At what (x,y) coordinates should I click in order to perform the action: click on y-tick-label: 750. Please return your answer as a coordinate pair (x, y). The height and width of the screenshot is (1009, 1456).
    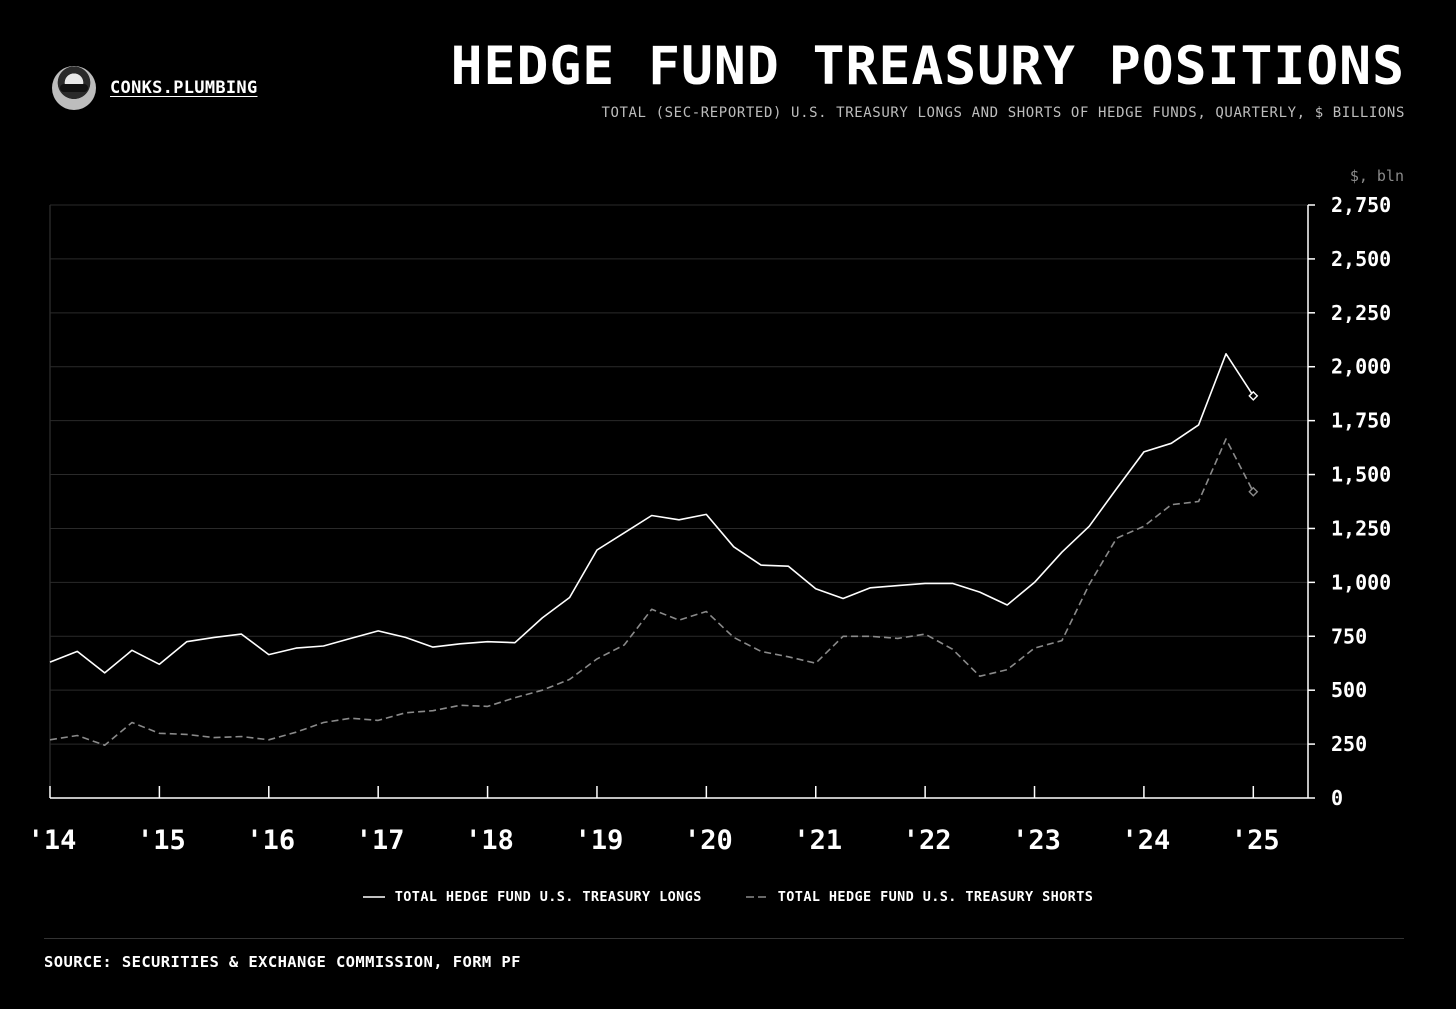
    Looking at the image, I should click on (1349, 636).